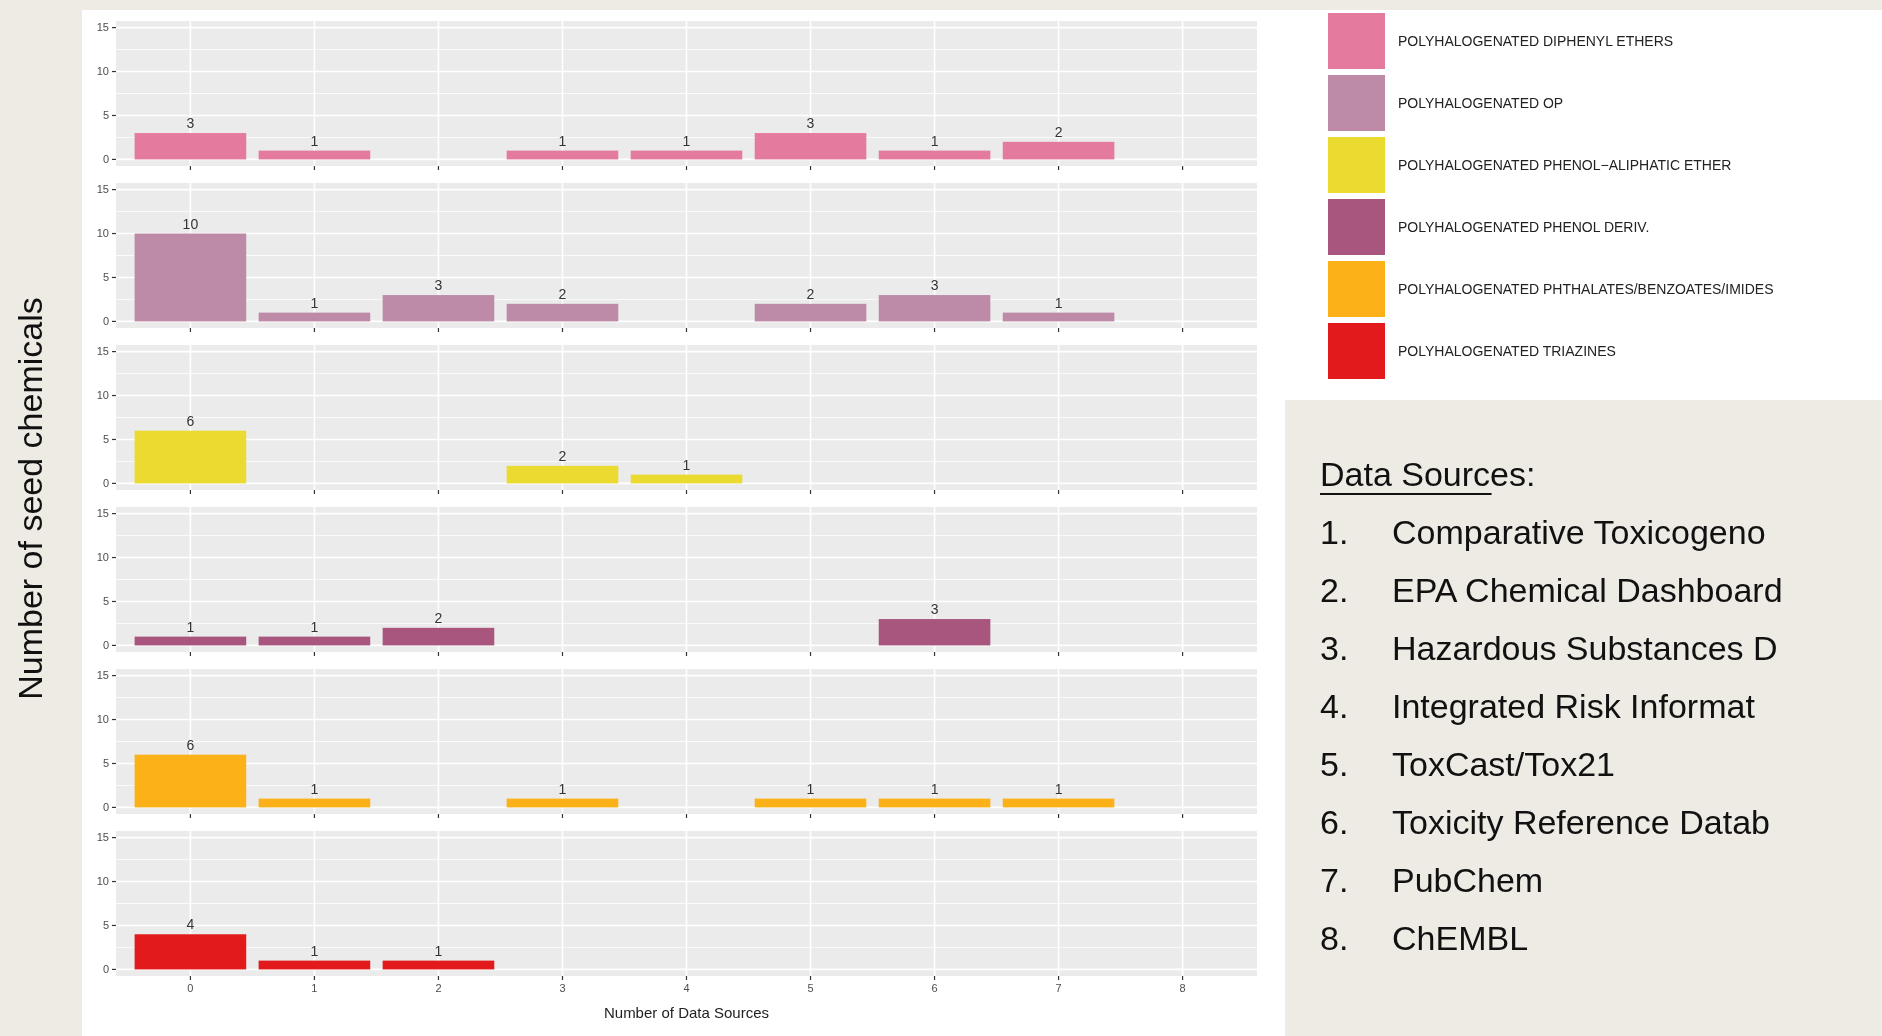  Describe the element at coordinates (810, 988) in the screenshot. I see `x-tick-label: 5` at that location.